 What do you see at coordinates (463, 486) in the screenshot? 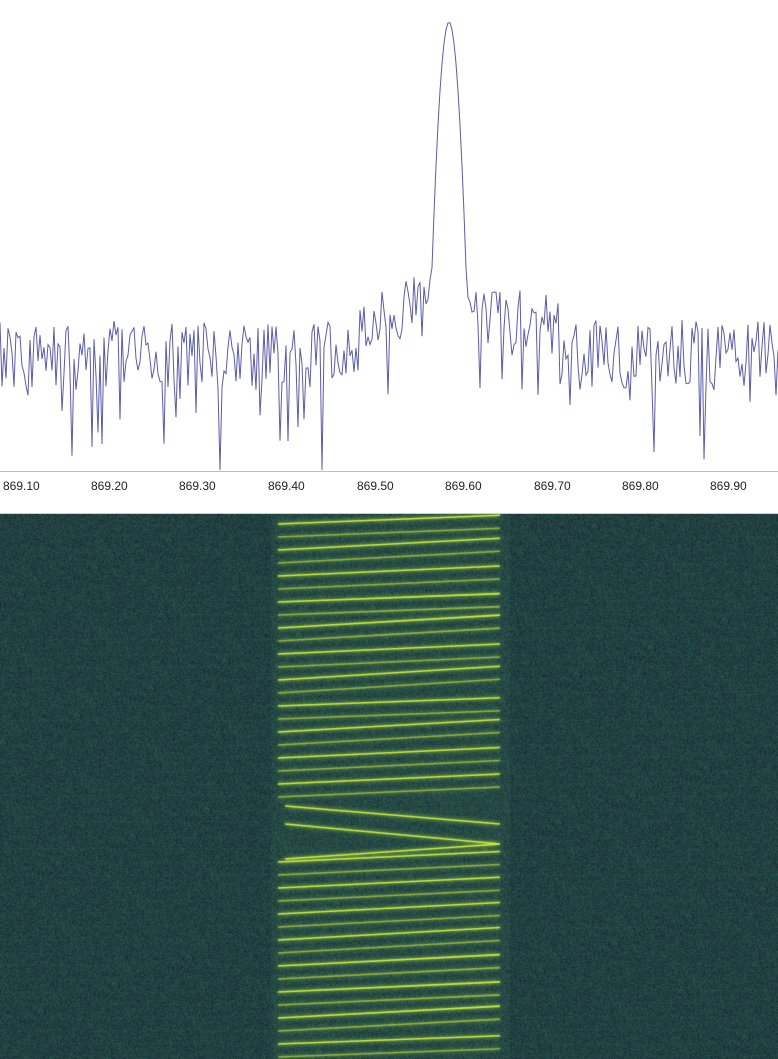
I see `frequency-tick-label: 869.60` at bounding box center [463, 486].